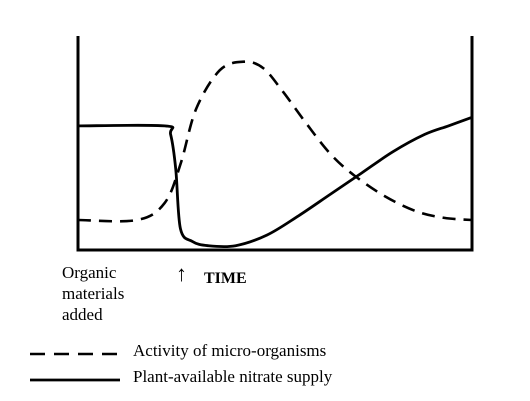 The image size is (530, 401). Describe the element at coordinates (75, 380) in the screenshot. I see `legend-swatch-solid` at that location.